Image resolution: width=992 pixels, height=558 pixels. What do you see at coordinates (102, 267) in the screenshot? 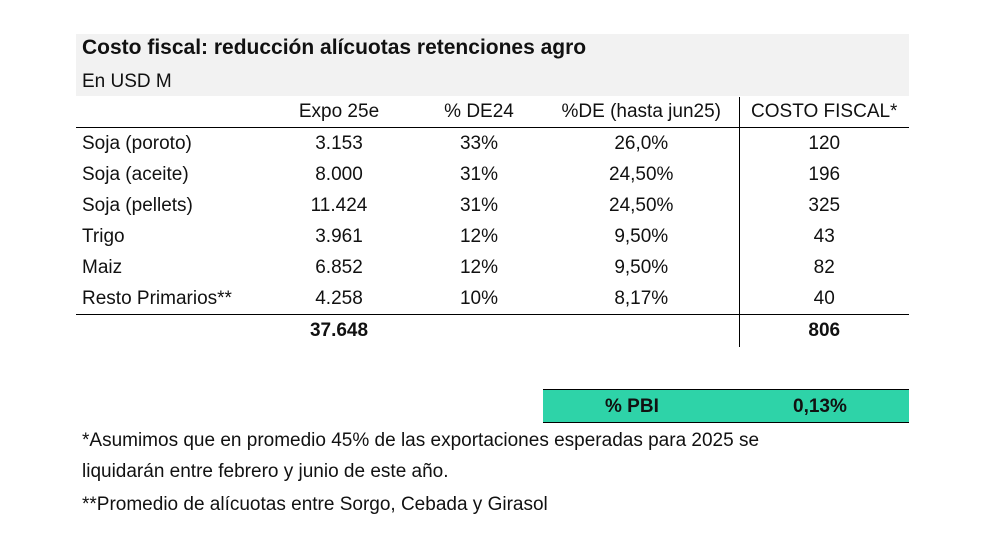
I see `row-name: Maiz` at bounding box center [102, 267].